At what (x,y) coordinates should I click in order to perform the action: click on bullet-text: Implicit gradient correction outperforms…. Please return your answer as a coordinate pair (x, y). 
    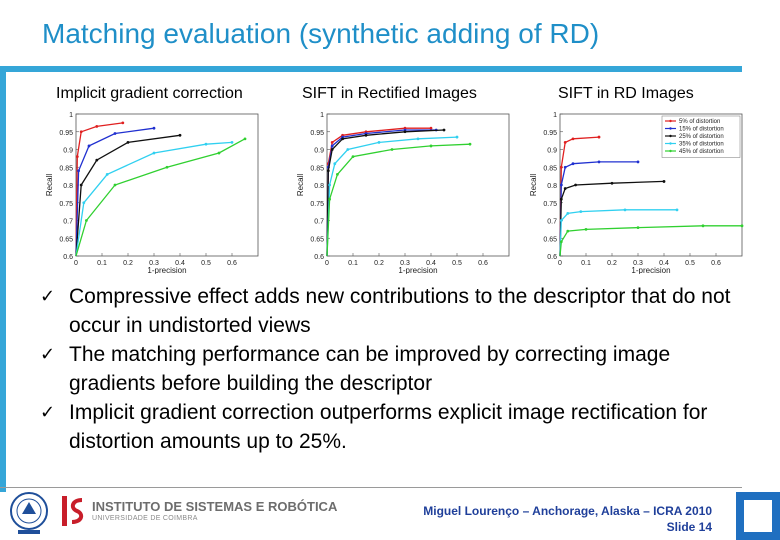
    Looking at the image, I should click on (388, 427).